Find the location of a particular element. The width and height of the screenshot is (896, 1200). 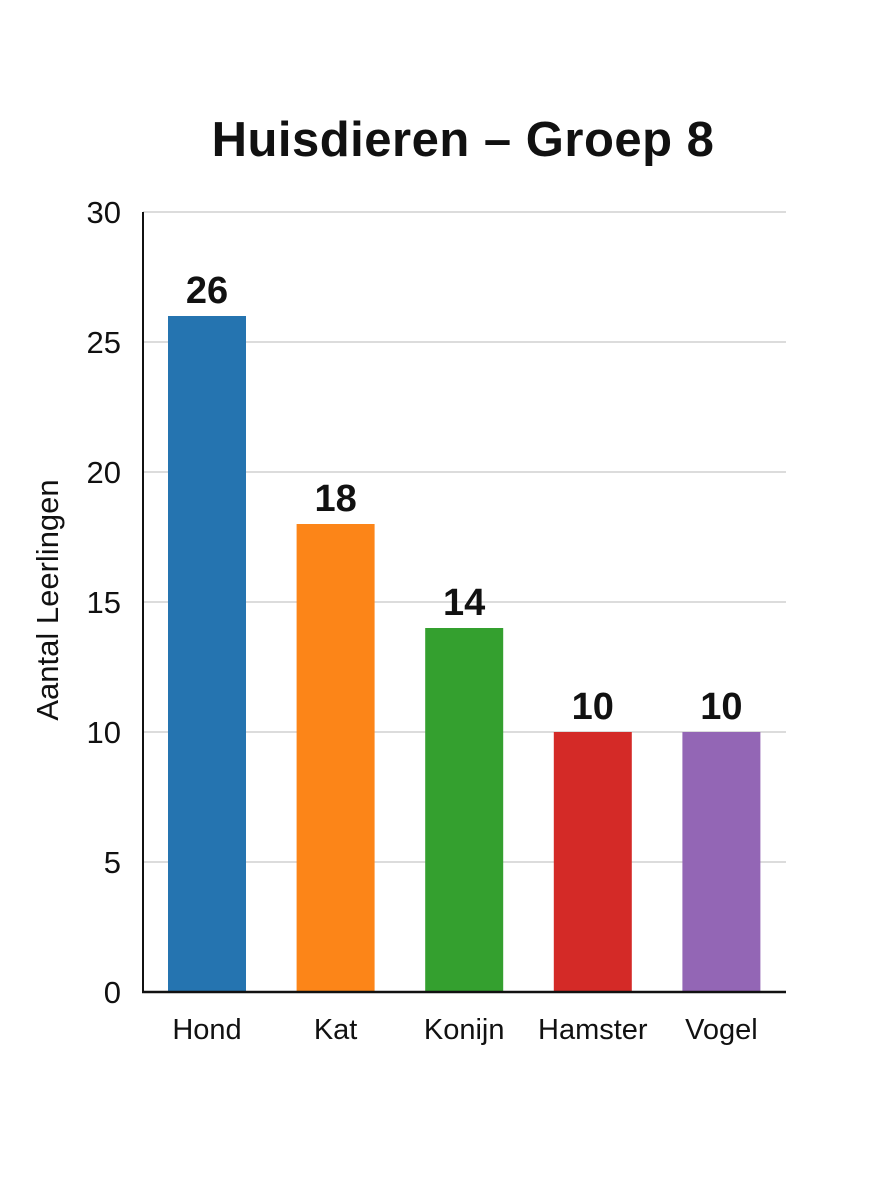

data-label: 26 is located at coordinates (207, 291).